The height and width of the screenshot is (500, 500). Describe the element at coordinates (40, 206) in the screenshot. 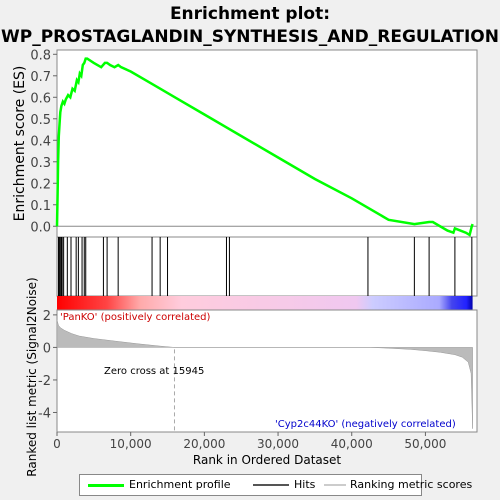

I see `es-ytick-label: 0.1` at that location.